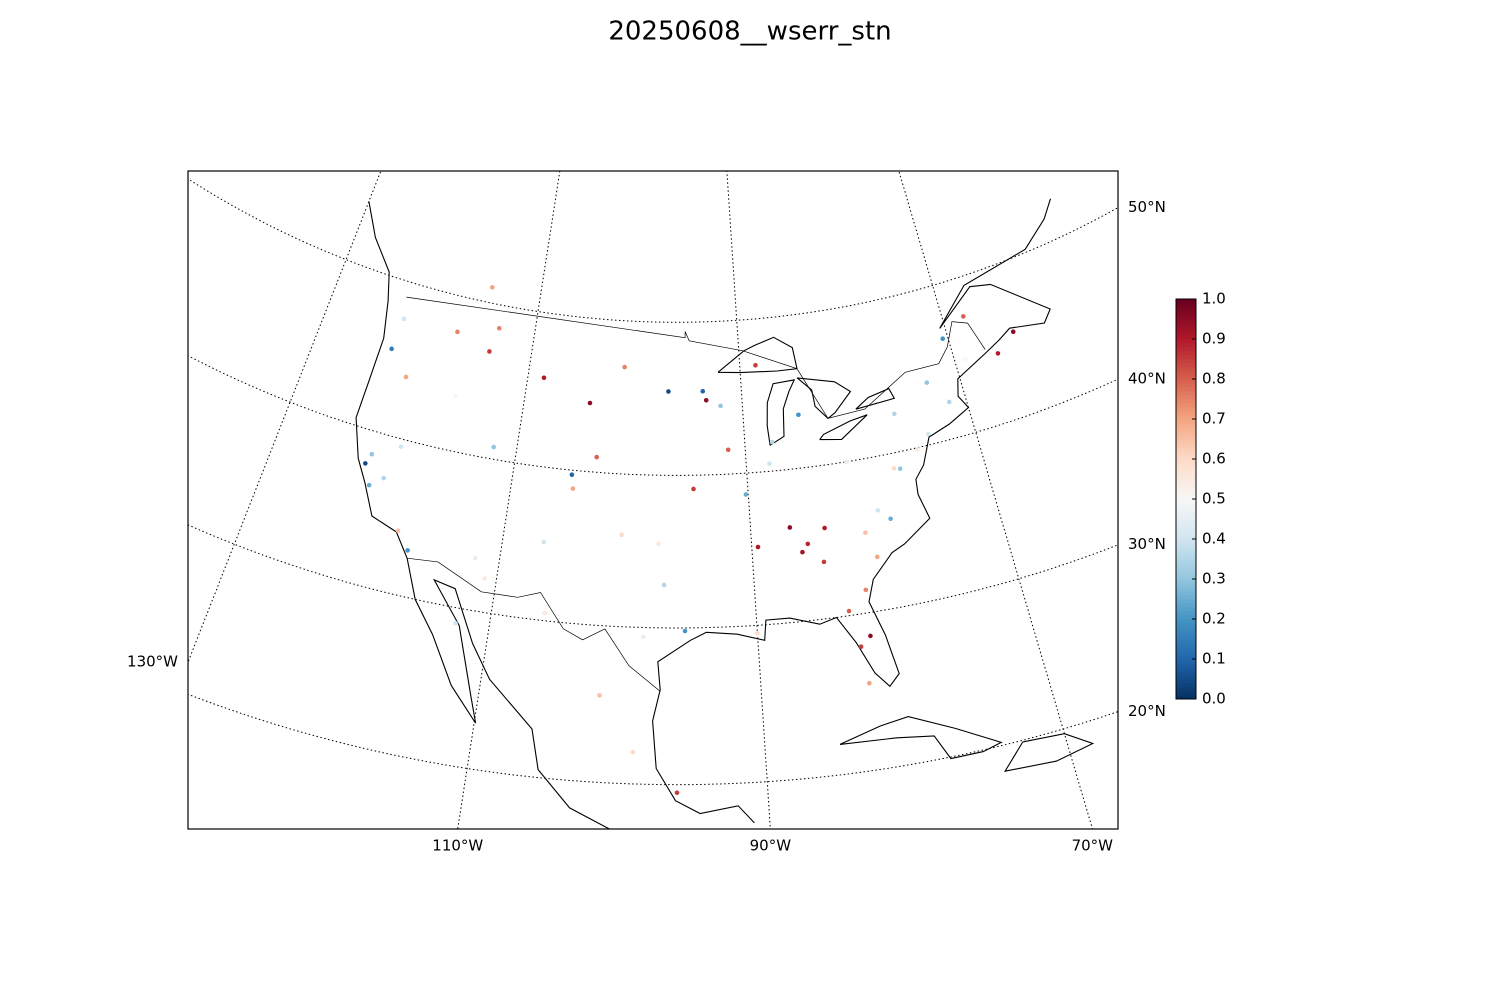 This screenshot has height=1000, width=1500. What do you see at coordinates (1147, 379) in the screenshot?
I see `lat-label: 40°N` at bounding box center [1147, 379].